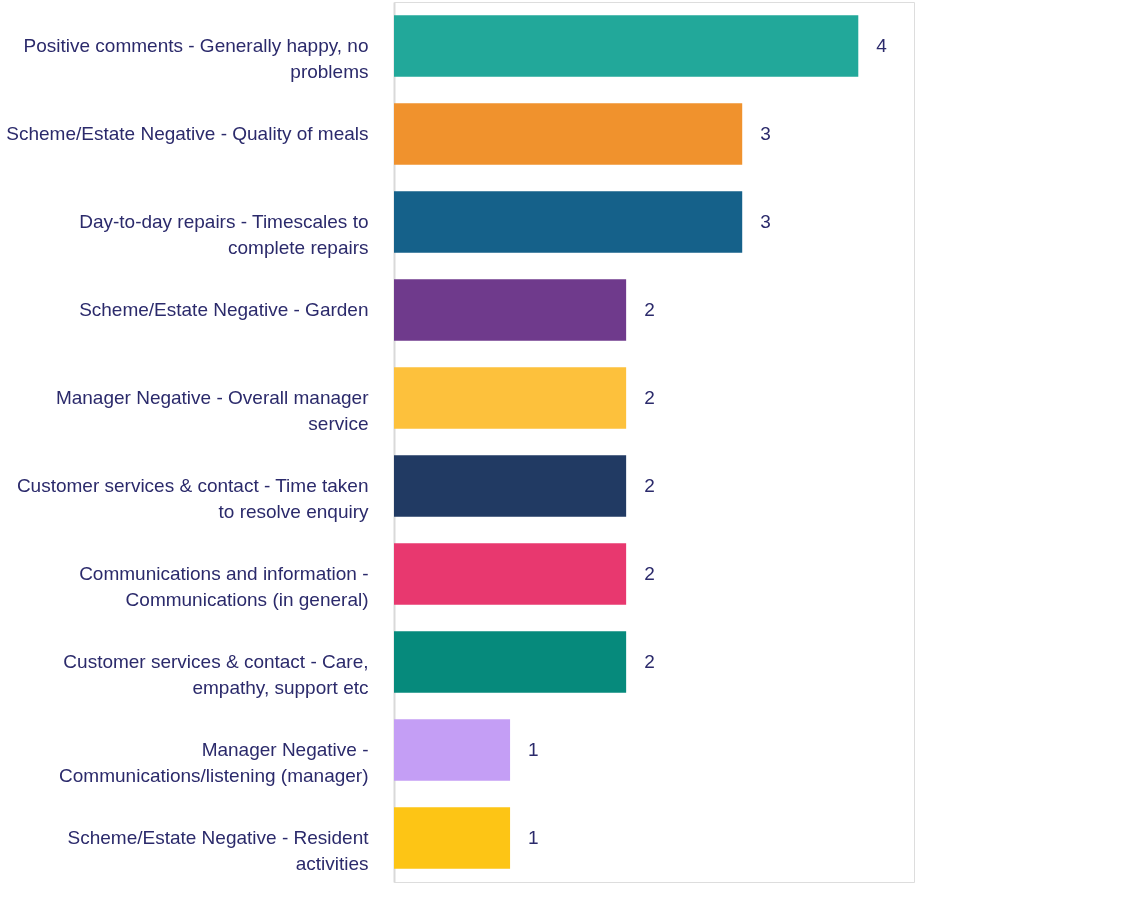 This screenshot has width=1139, height=898. What do you see at coordinates (214, 762) in the screenshot?
I see `y-tick-label: Manager Negative - Communications/listening (manager)` at bounding box center [214, 762].